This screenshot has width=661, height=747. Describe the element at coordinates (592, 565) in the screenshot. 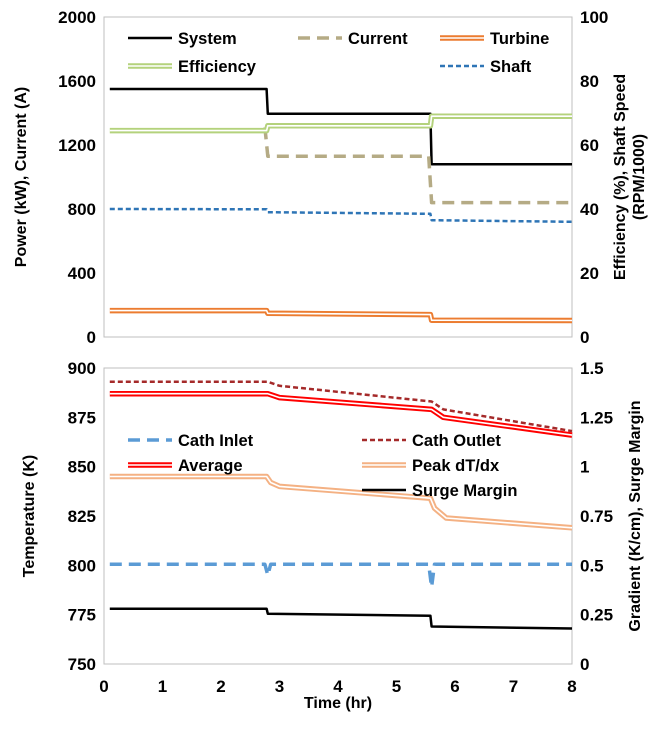

I see `right-tick-label: 0.5` at that location.